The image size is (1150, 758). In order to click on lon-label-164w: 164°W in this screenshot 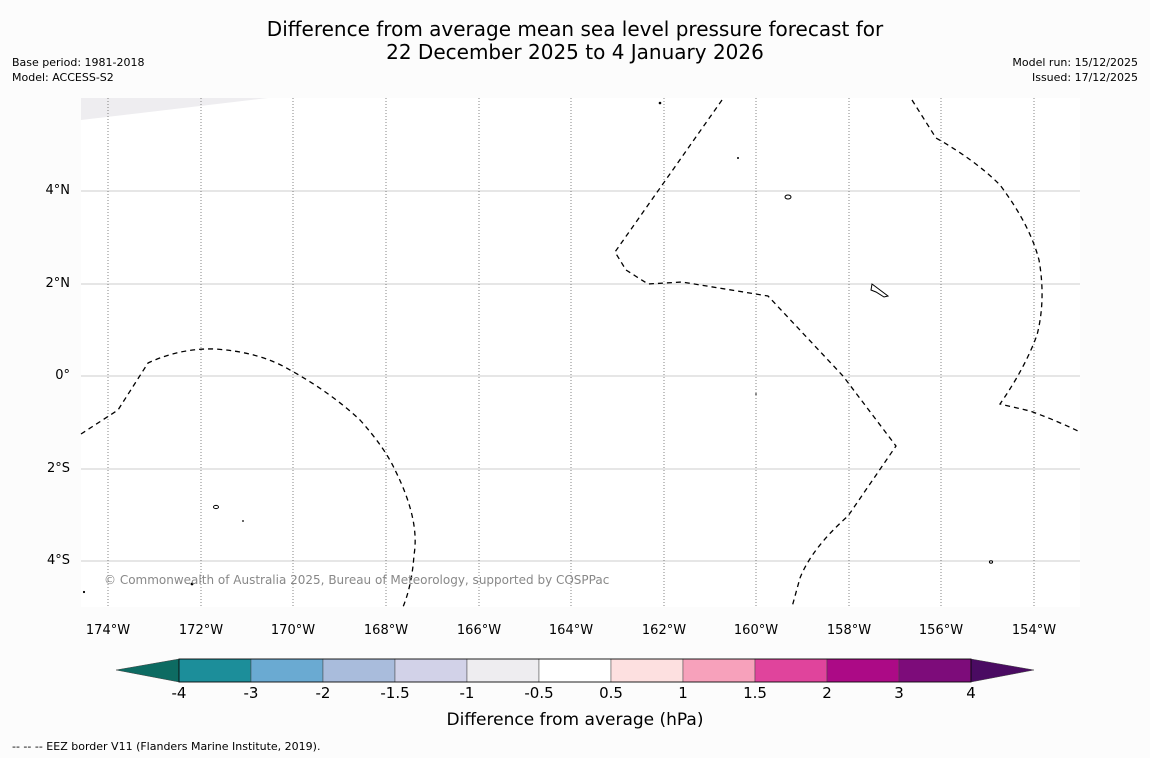, I will do `click(571, 630)`.